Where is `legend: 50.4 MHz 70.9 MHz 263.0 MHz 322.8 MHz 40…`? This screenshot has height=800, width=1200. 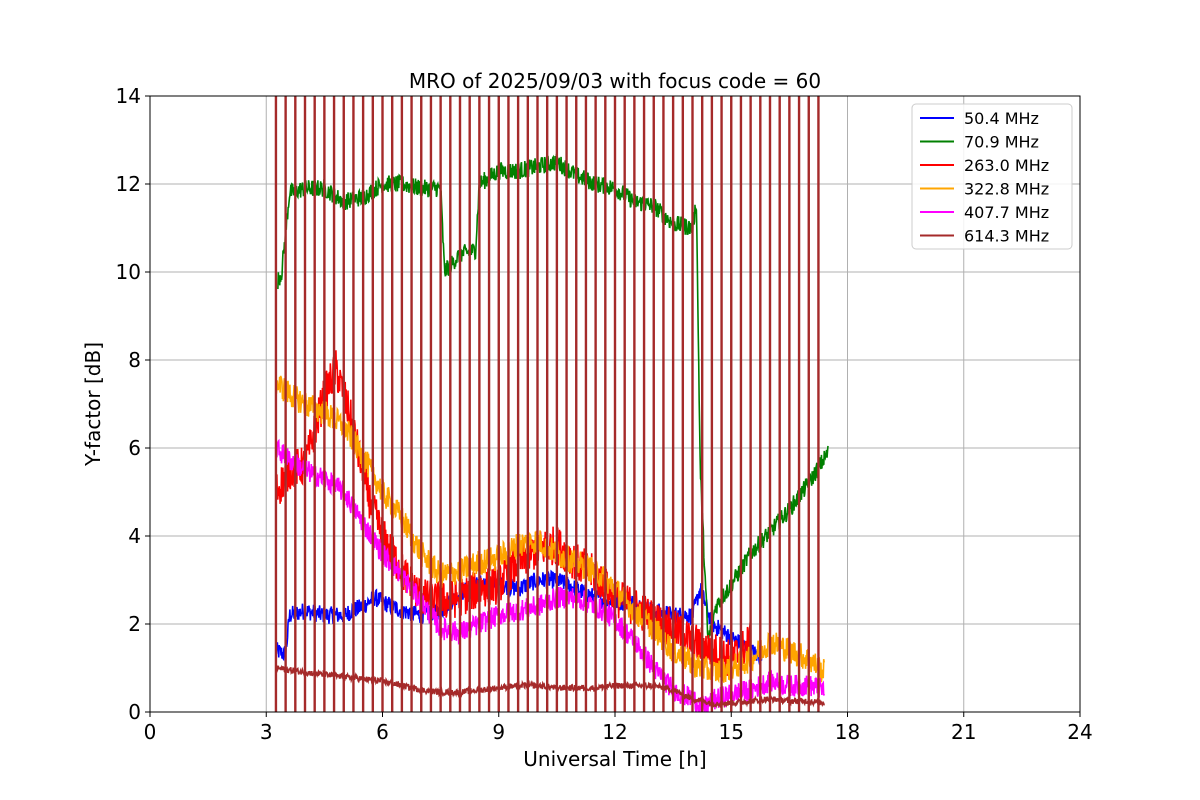
legend: 50.4 MHz 70.9 MHz 263.0 MHz 322.8 MHz 40… is located at coordinates (992, 176).